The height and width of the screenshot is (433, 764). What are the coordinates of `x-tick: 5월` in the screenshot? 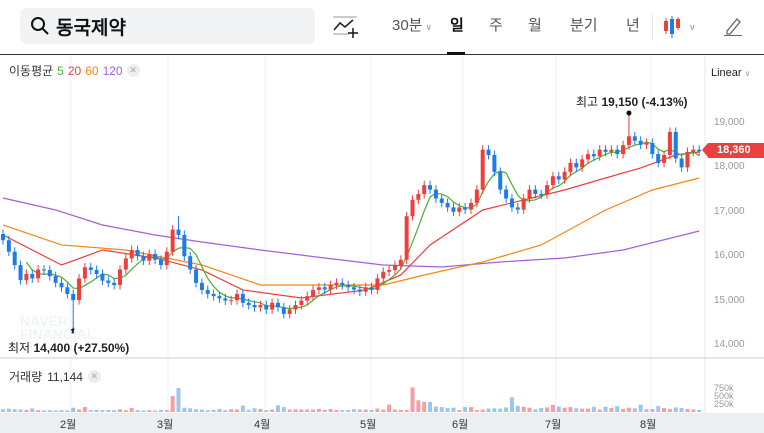 It's located at (368, 425).